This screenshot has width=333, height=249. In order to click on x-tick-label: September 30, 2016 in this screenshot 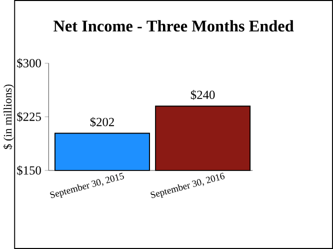, I will do `click(187, 185)`.